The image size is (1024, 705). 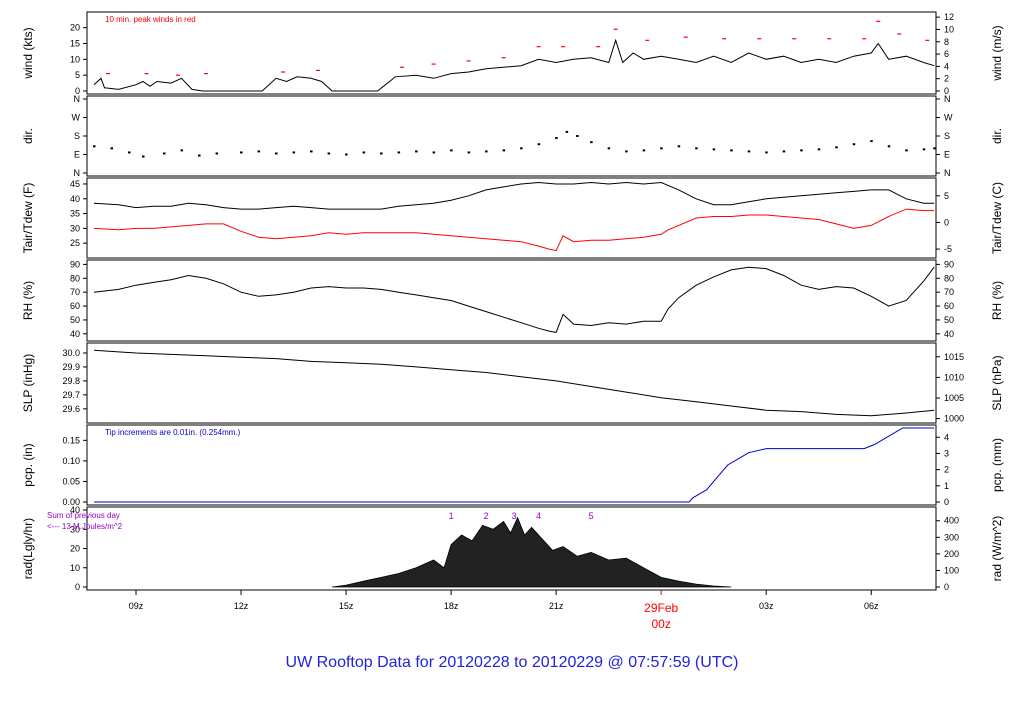 I want to click on right-tick-label-wind: 8, so click(x=946, y=42).